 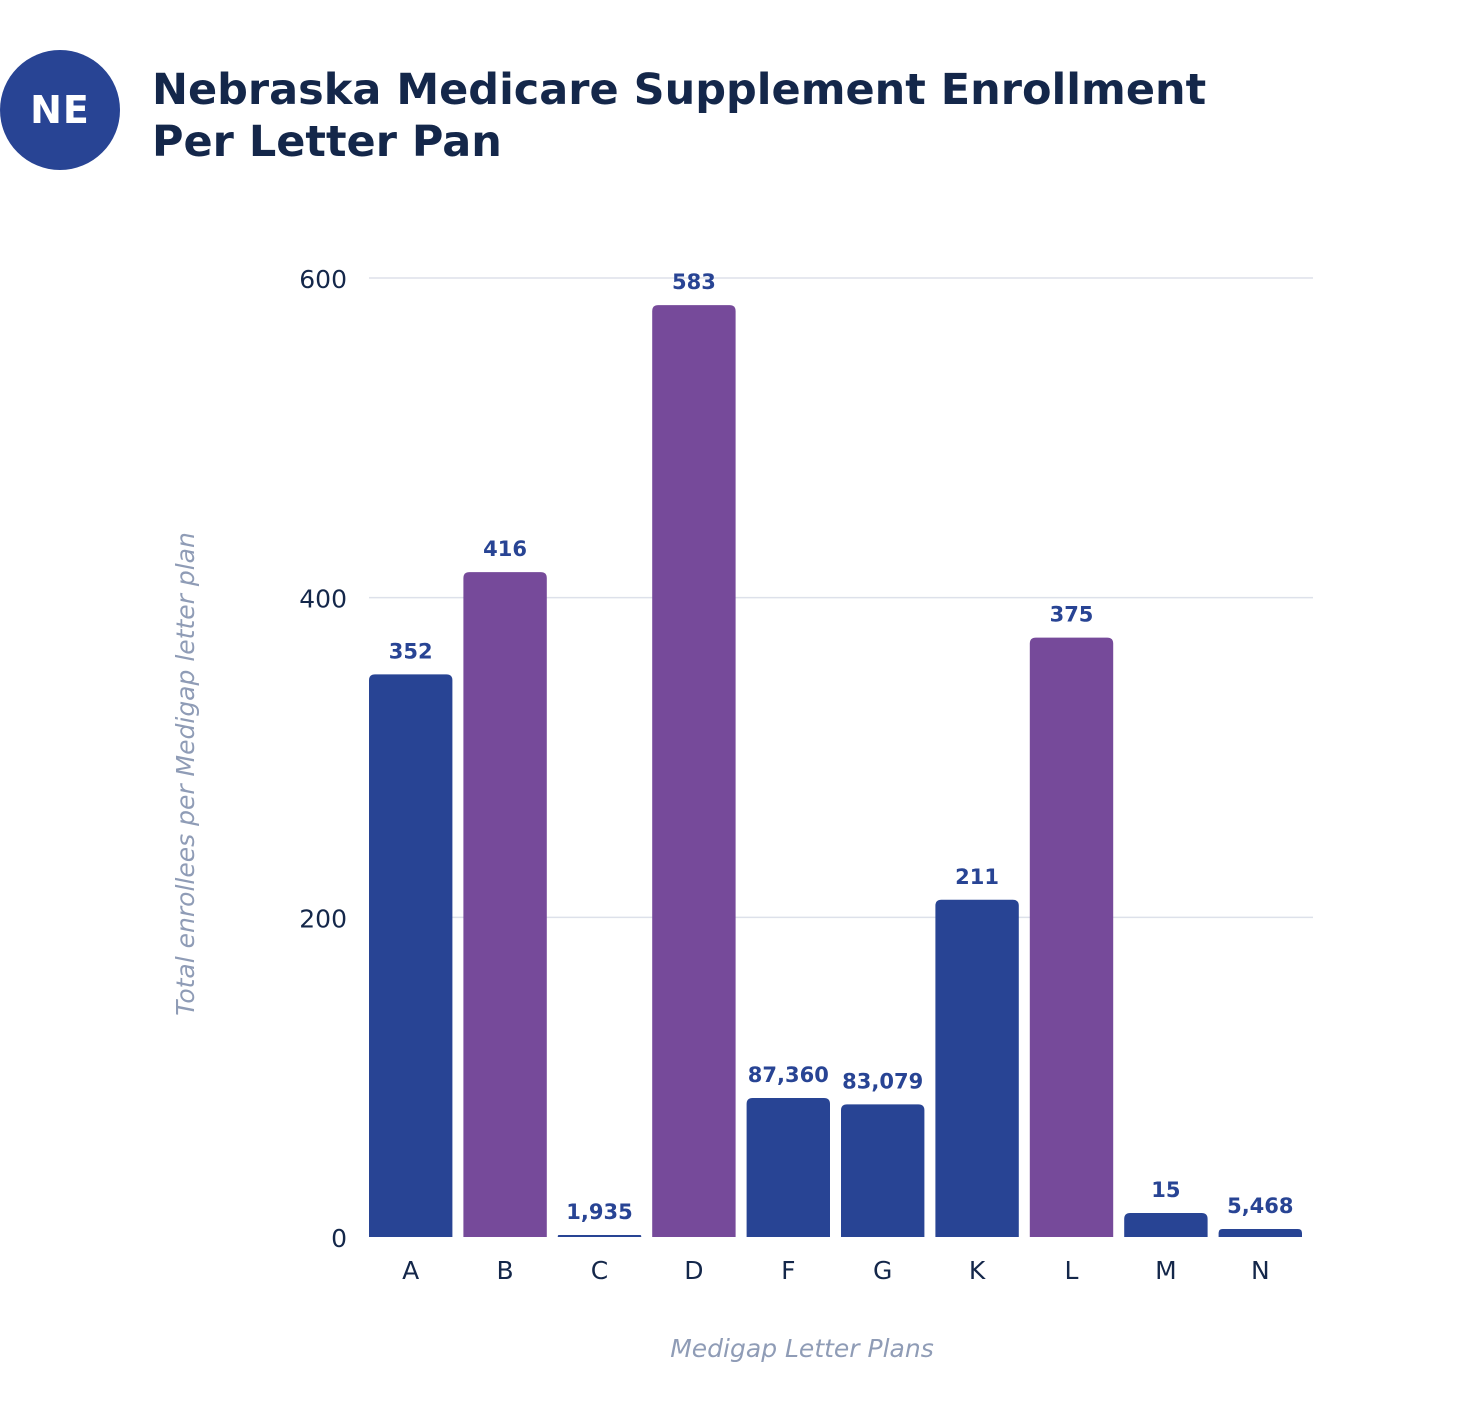 What do you see at coordinates (1260, 1270) in the screenshot?
I see `x-tick-label-N: N` at bounding box center [1260, 1270].